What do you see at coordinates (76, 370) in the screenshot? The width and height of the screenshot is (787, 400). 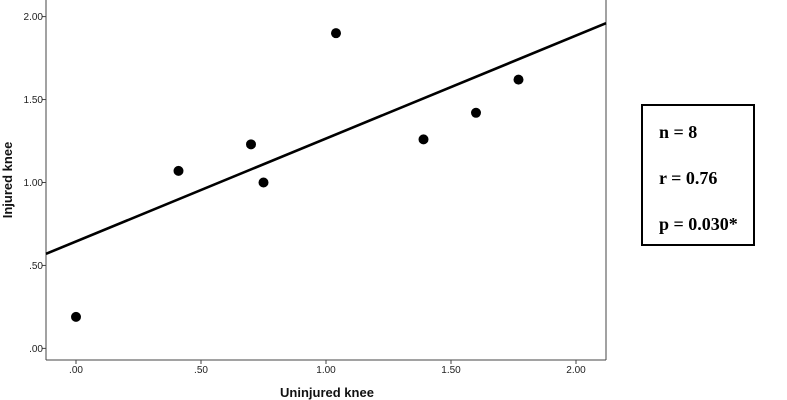 I see `x-tick-label: .00` at bounding box center [76, 370].